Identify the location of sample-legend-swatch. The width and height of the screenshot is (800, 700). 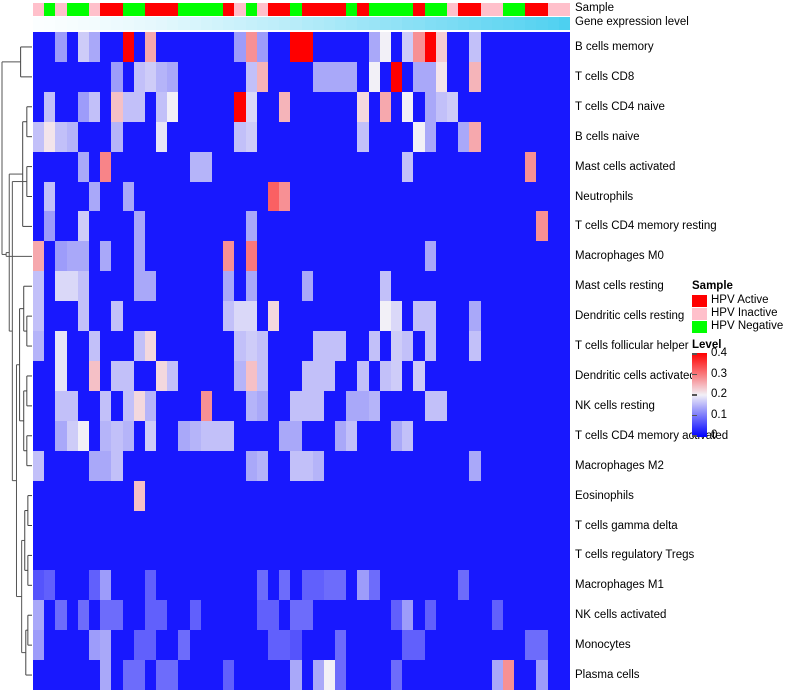
(699, 300).